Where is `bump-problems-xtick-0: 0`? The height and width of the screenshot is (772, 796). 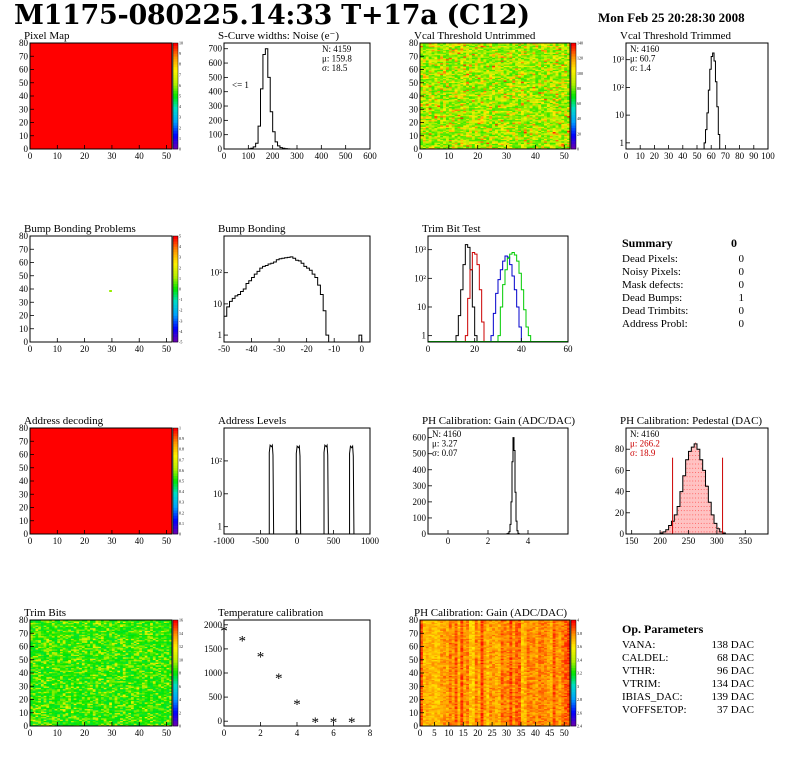 bump-problems-xtick-0: 0 is located at coordinates (30, 349).